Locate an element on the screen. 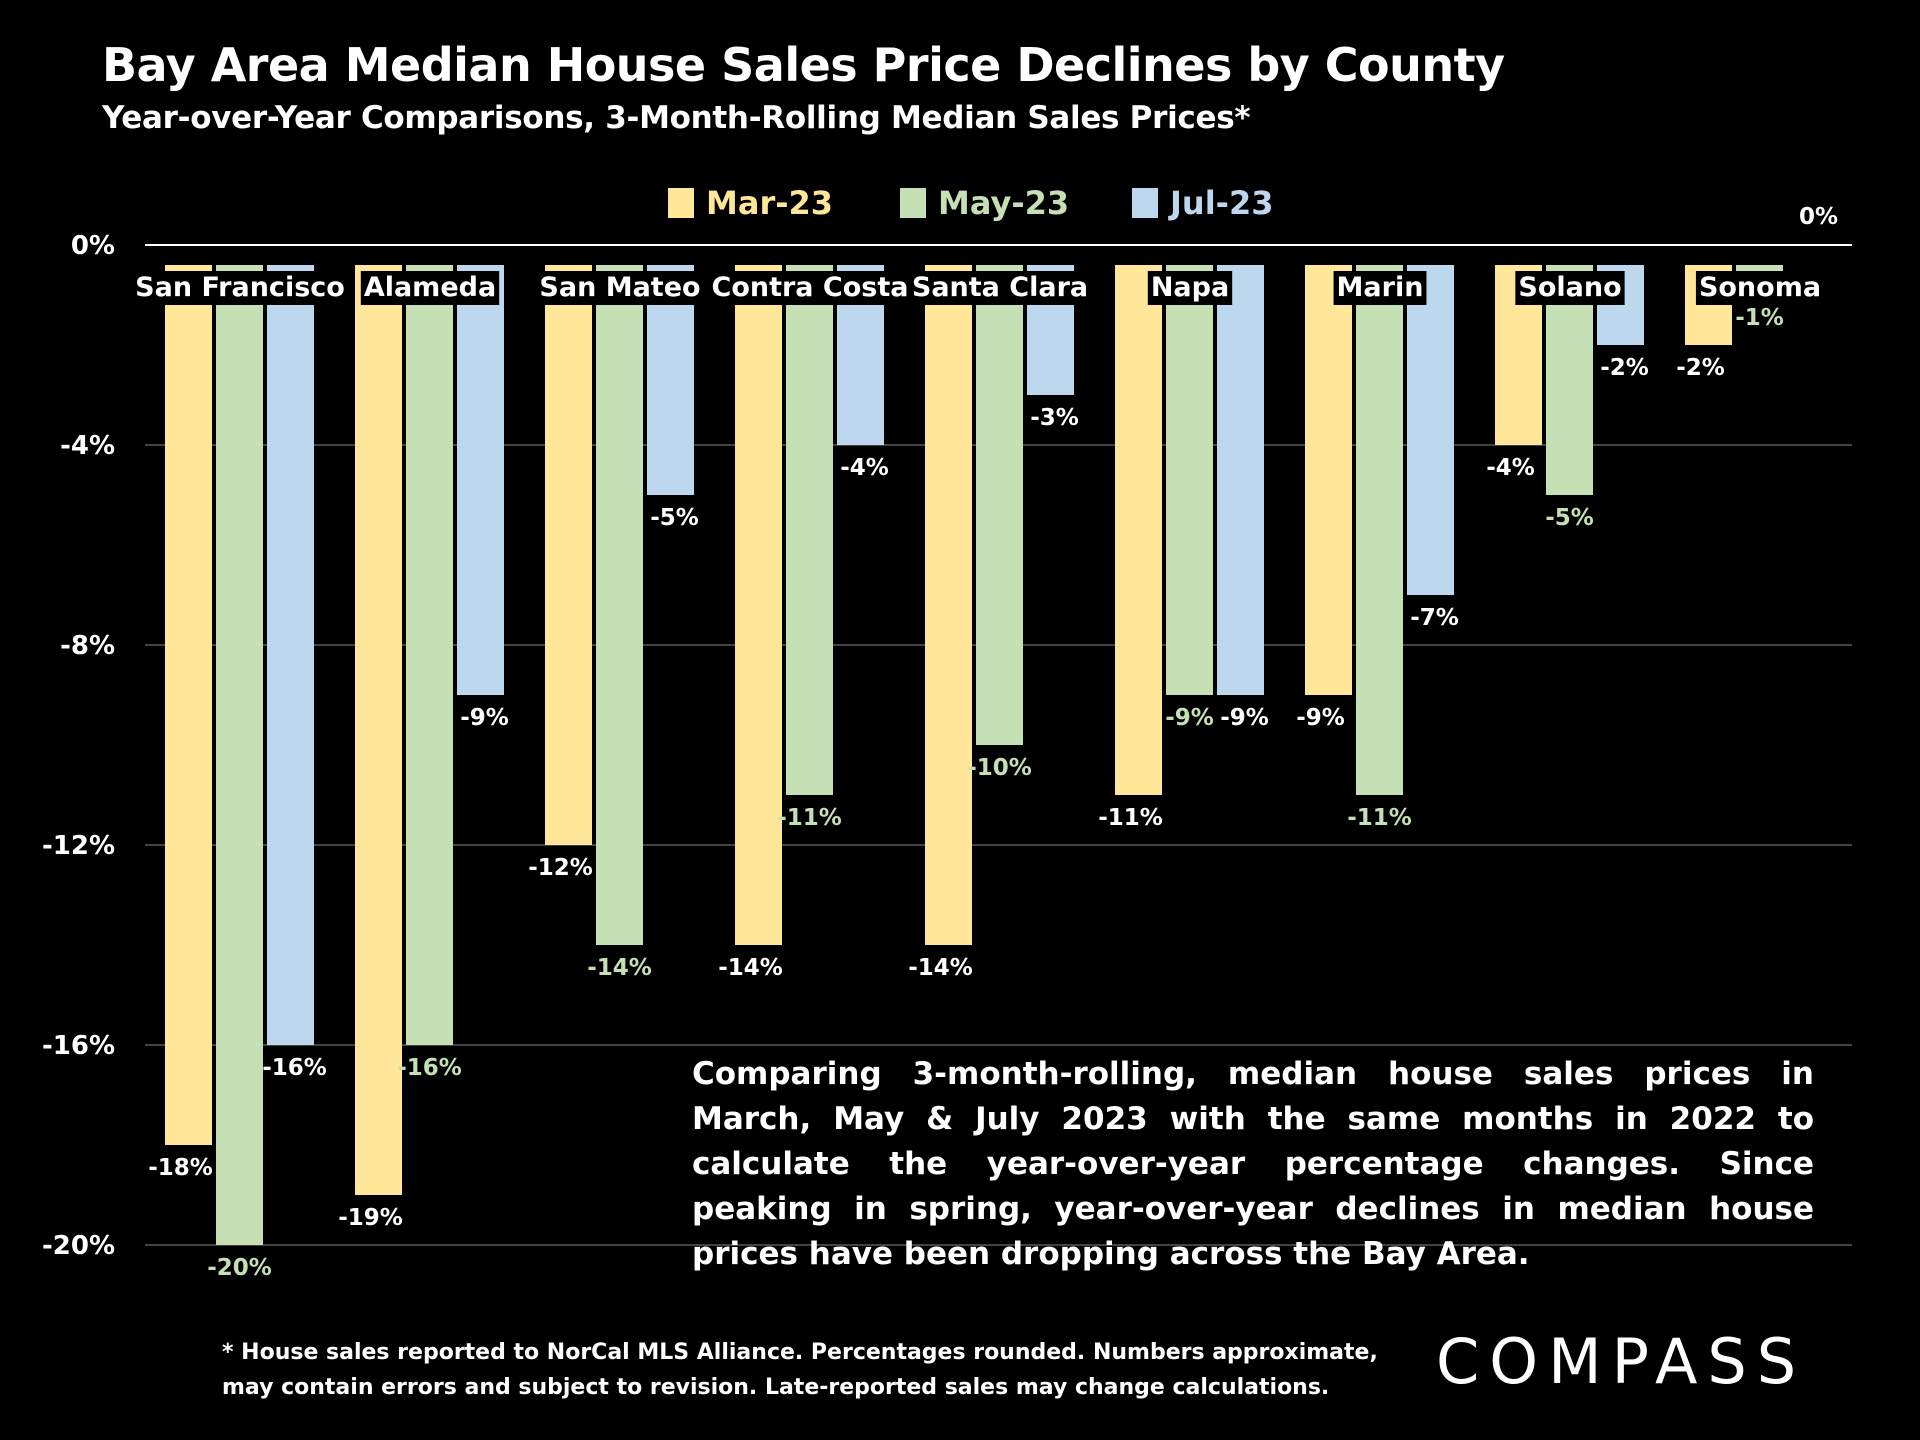  legend: Mar-23 May-23 Jul-23 is located at coordinates (970, 203).